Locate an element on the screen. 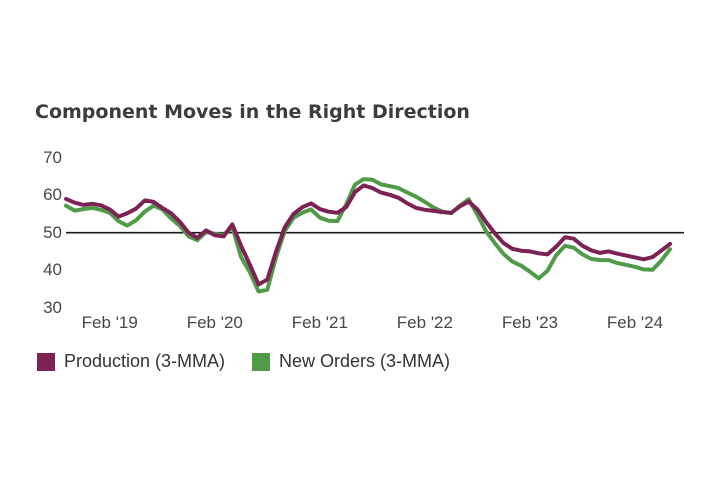  x-tick-label: Feb '23 is located at coordinates (530, 322).